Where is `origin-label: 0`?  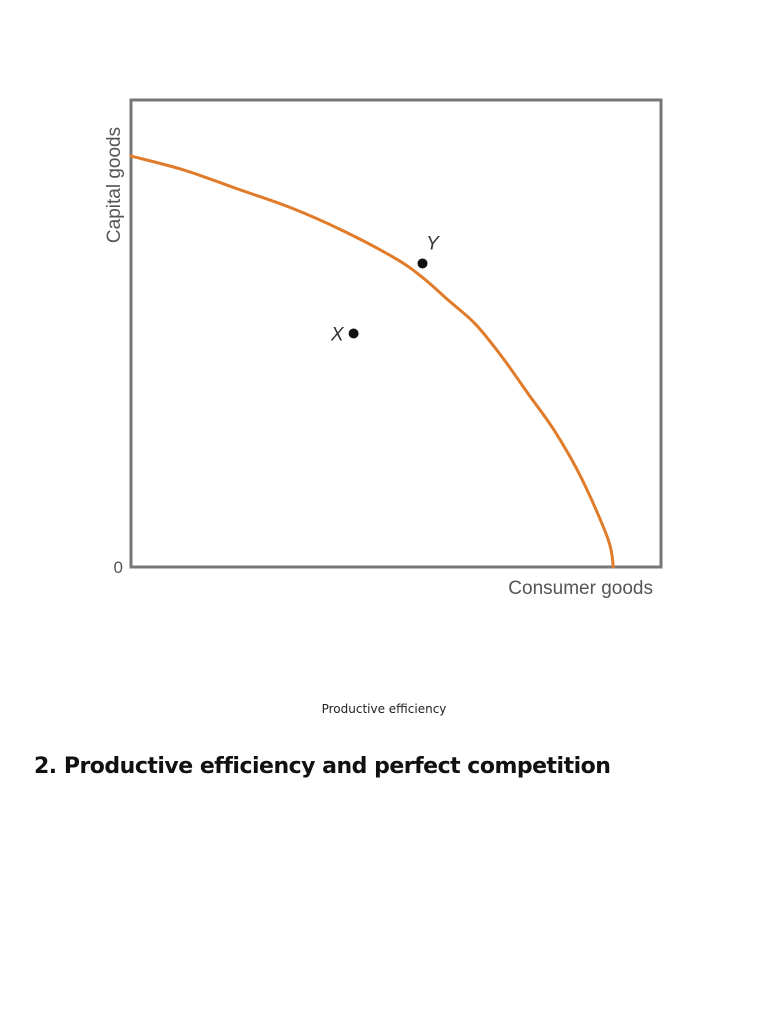
origin-label: 0 is located at coordinates (118, 567).